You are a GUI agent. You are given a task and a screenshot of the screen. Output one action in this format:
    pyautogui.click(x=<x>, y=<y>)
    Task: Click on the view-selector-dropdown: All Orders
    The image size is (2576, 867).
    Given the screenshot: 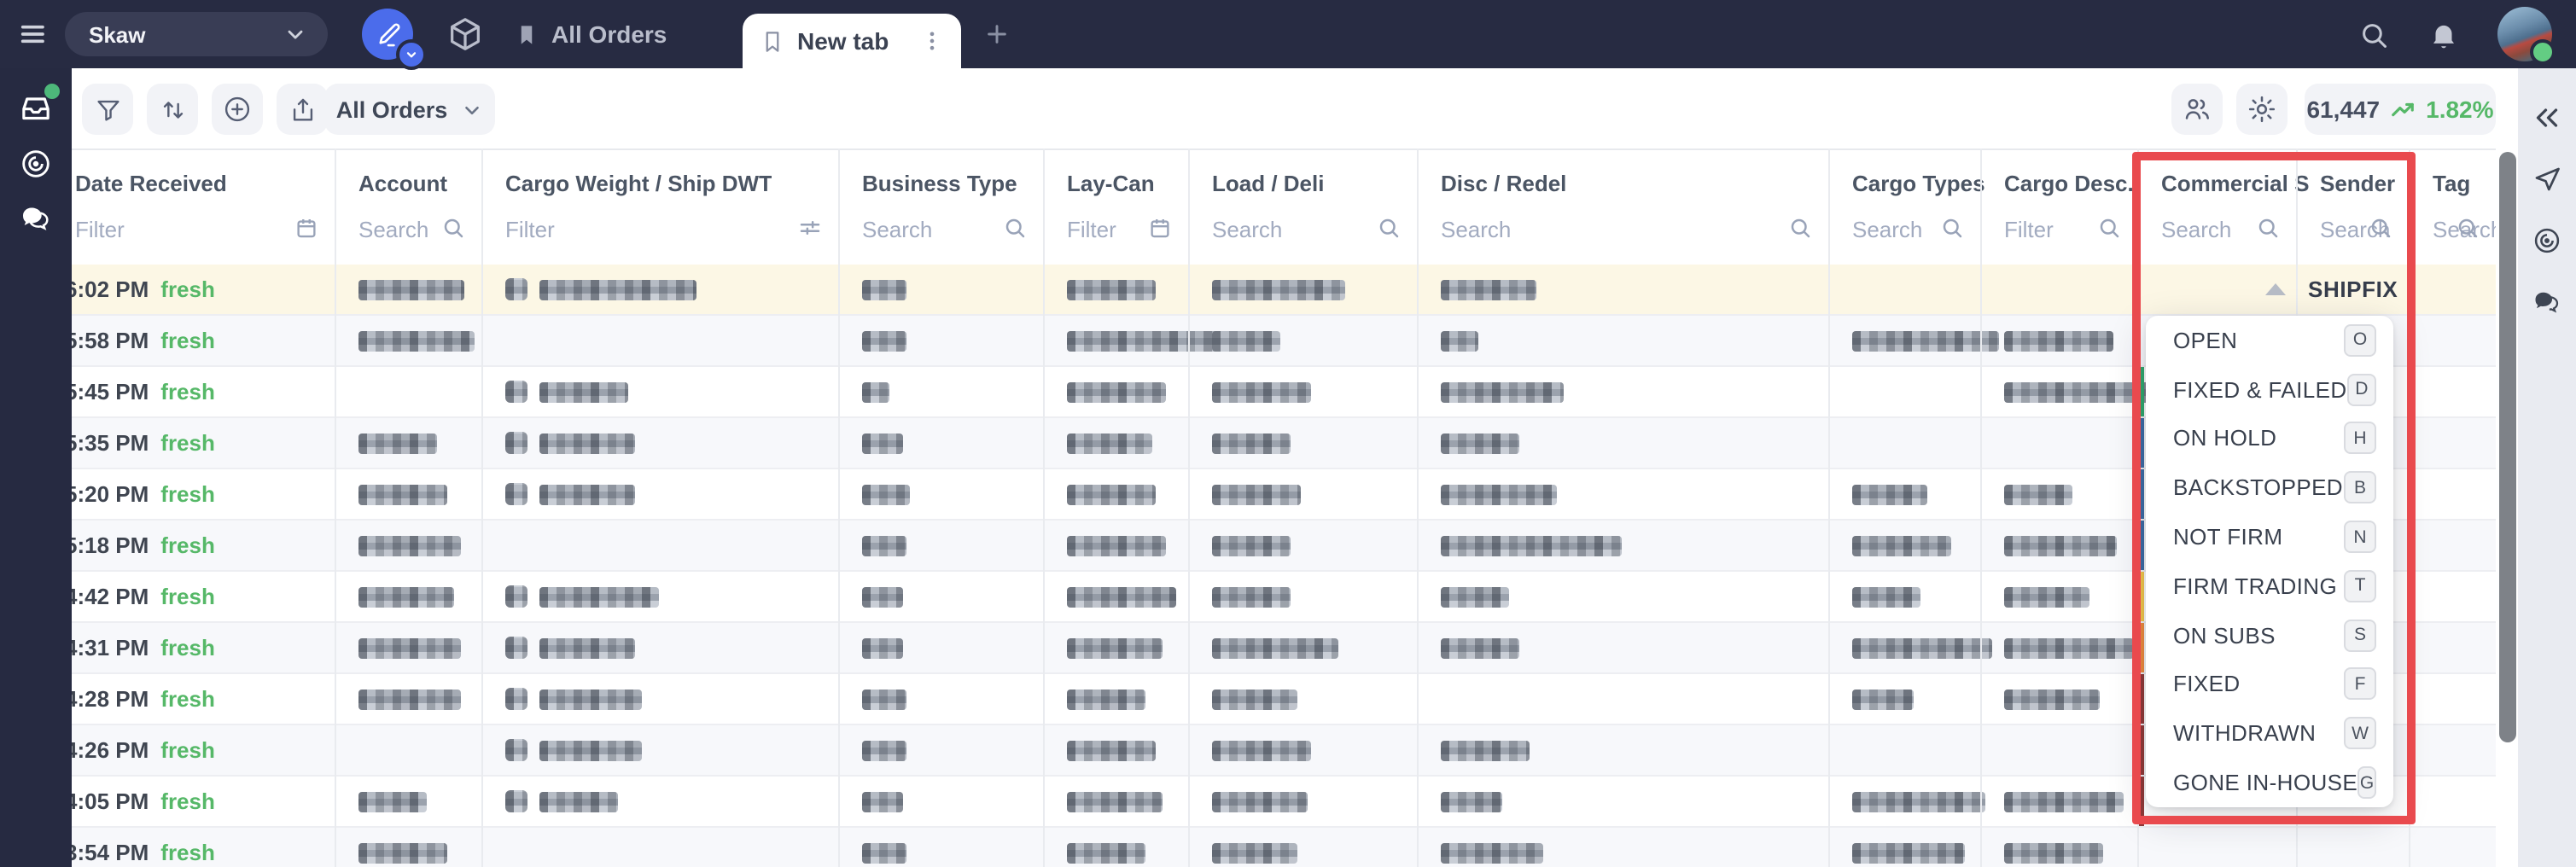 What is the action you would take?
    pyautogui.click(x=409, y=110)
    